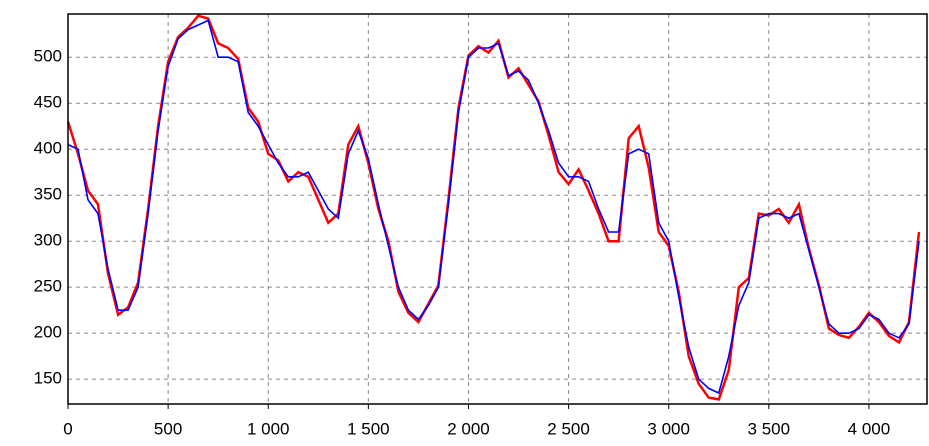 This screenshot has width=929, height=446. Describe the element at coordinates (468, 428) in the screenshot. I see `x-tick-label: 2 000` at that location.